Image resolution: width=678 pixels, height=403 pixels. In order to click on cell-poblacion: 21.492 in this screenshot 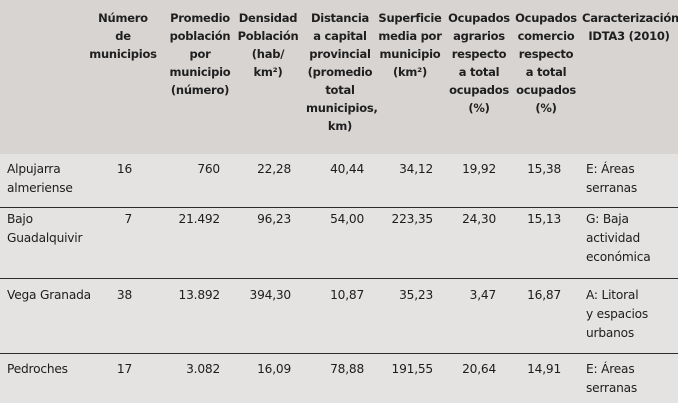, I will do `click(199, 219)`.